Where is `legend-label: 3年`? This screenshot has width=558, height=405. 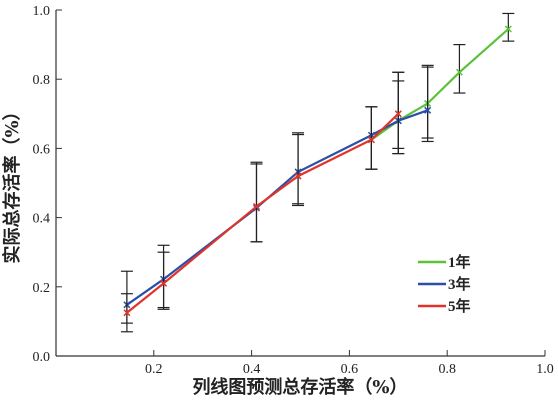
legend-label: 3年 is located at coordinates (459, 284).